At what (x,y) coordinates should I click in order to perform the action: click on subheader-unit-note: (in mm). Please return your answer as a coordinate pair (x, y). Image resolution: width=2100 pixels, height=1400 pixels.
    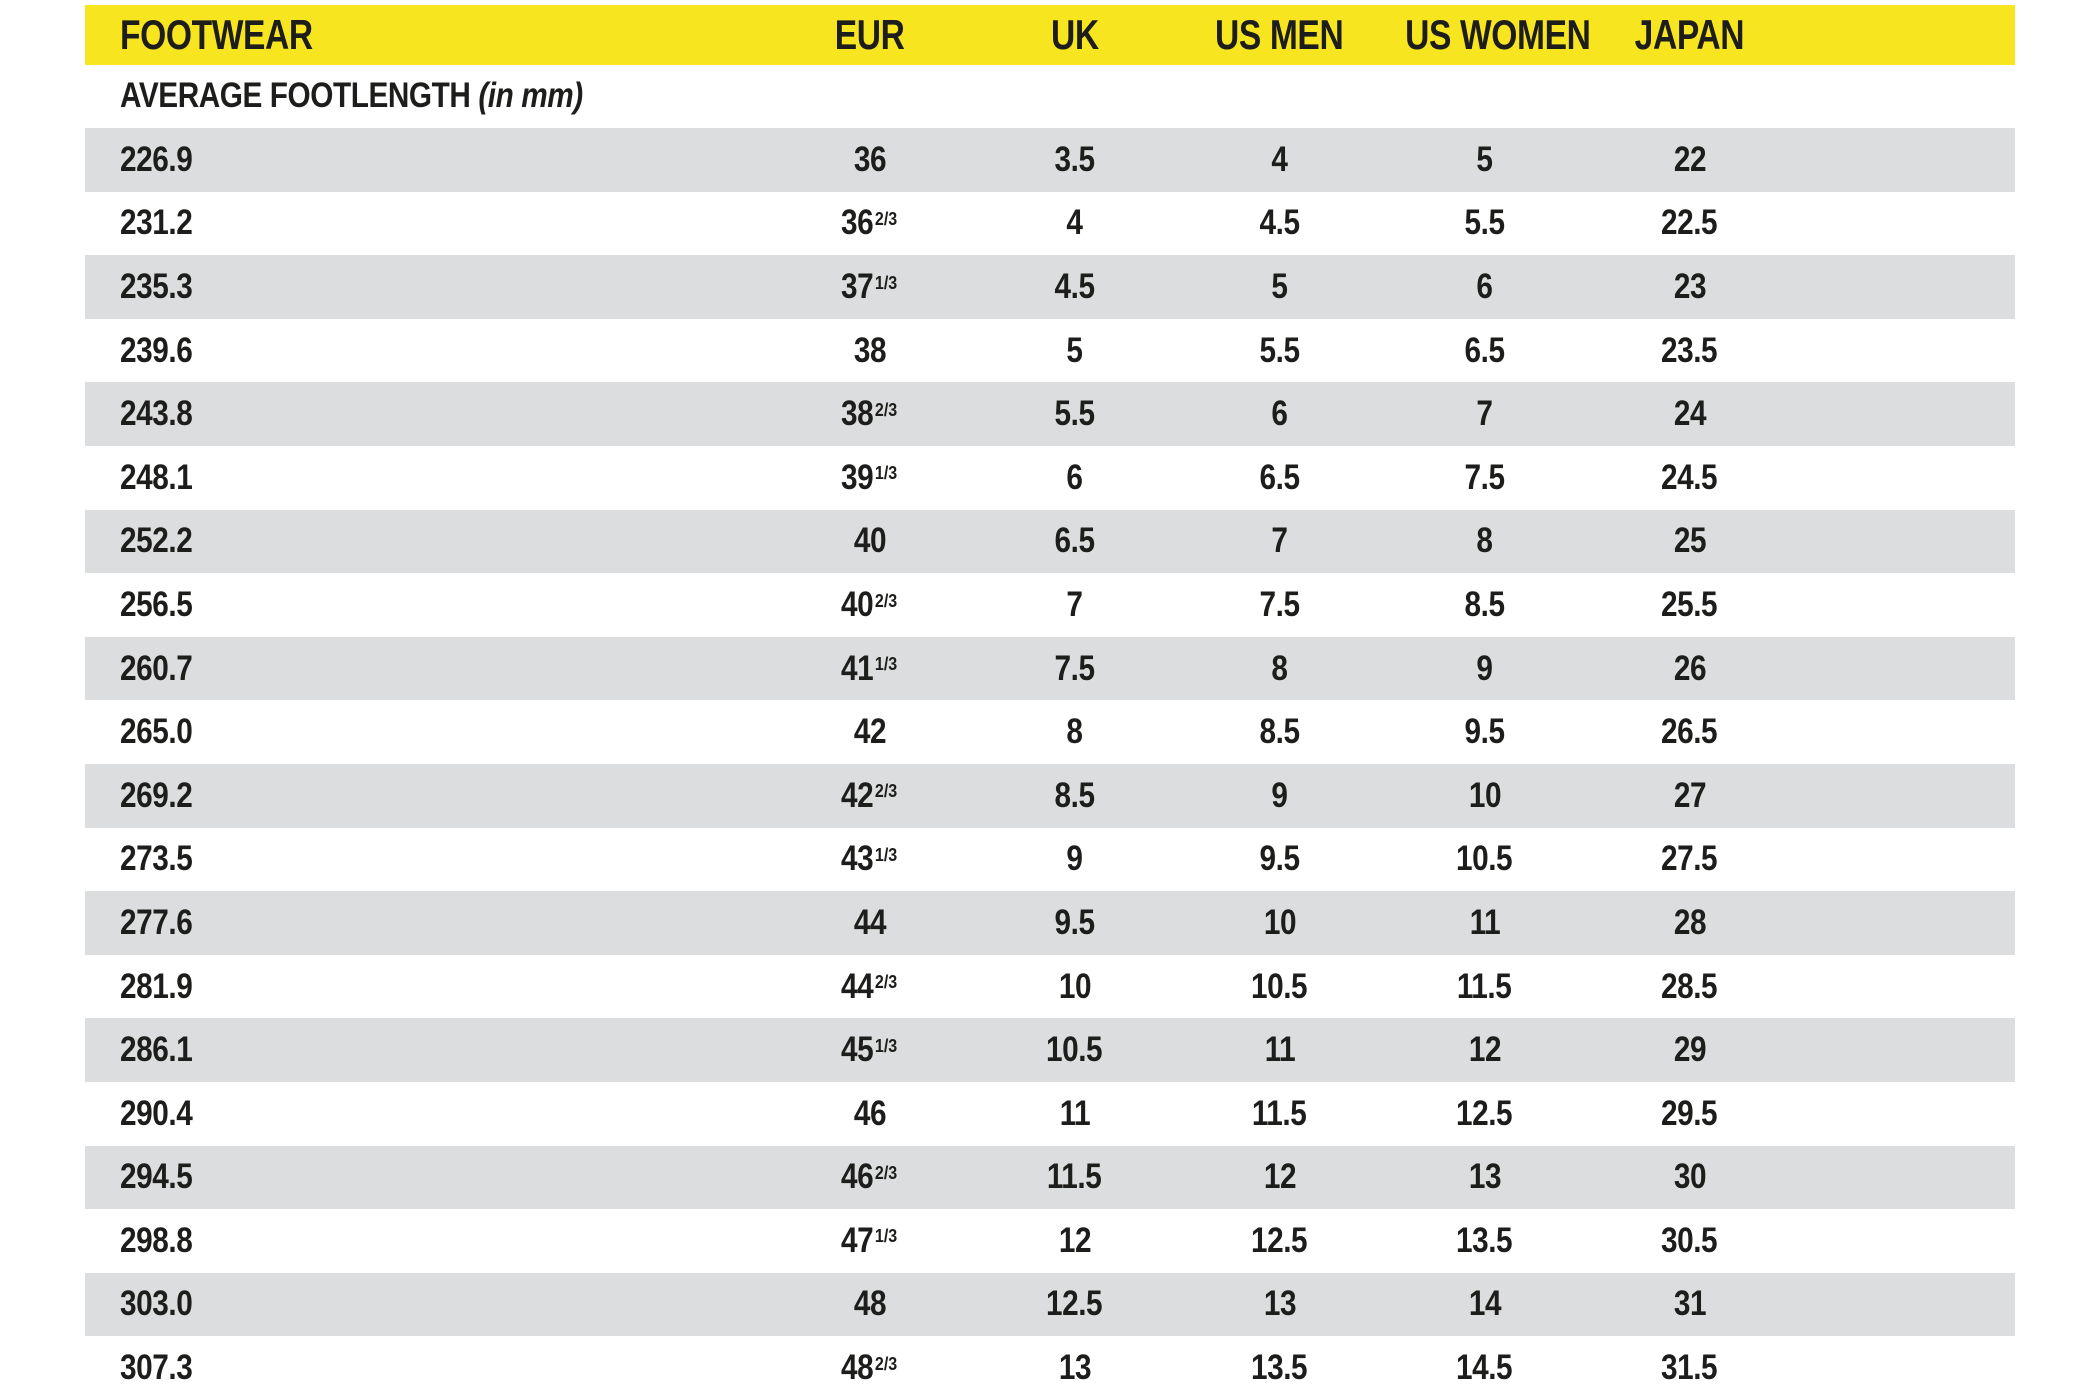
    Looking at the image, I should click on (530, 96).